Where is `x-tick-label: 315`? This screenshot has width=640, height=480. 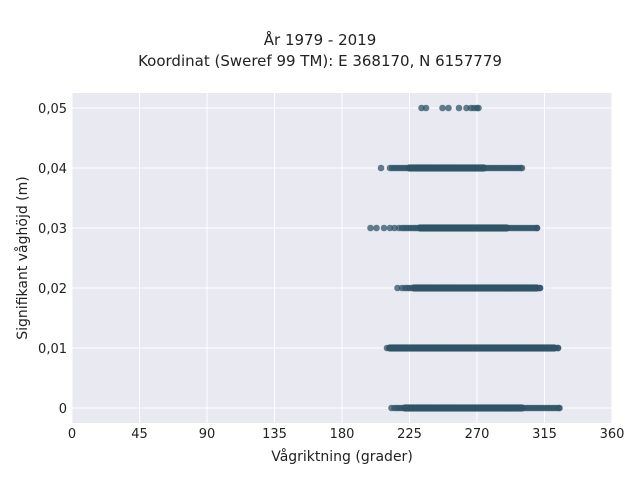
x-tick-label: 315 is located at coordinates (544, 434).